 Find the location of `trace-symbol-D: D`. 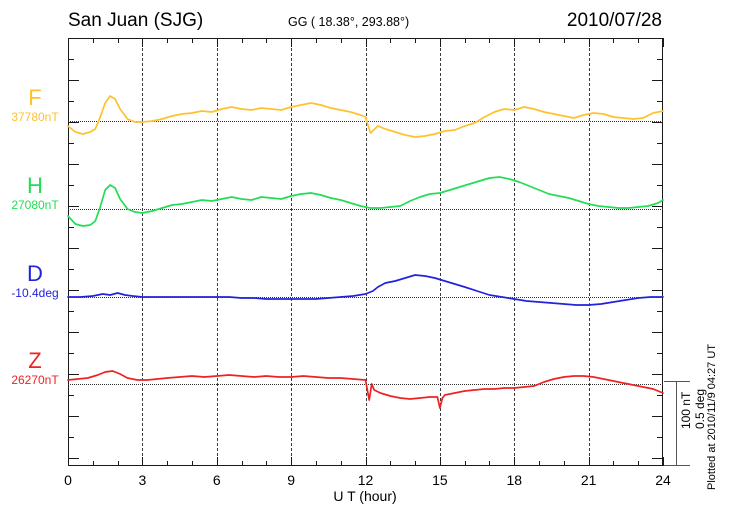

trace-symbol-D: D is located at coordinates (35, 273).